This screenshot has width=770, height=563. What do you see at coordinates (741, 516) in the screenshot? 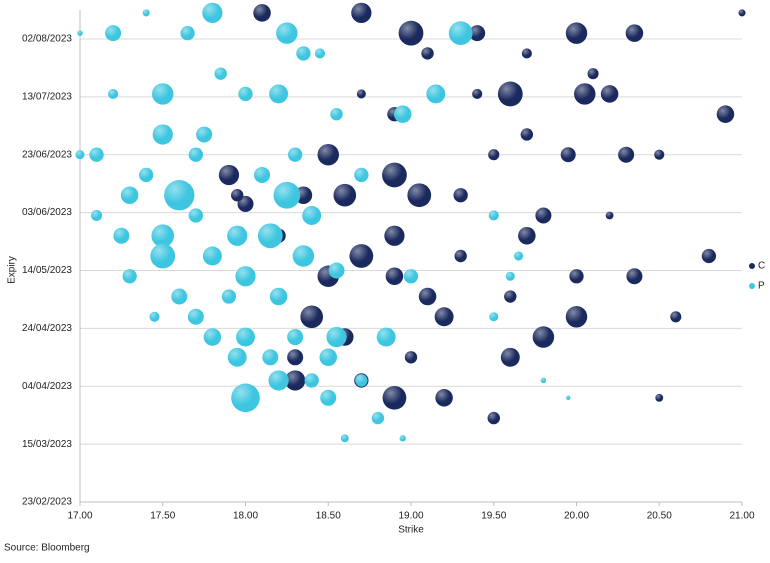
I see `x-tick-label: 21.00` at bounding box center [741, 516].